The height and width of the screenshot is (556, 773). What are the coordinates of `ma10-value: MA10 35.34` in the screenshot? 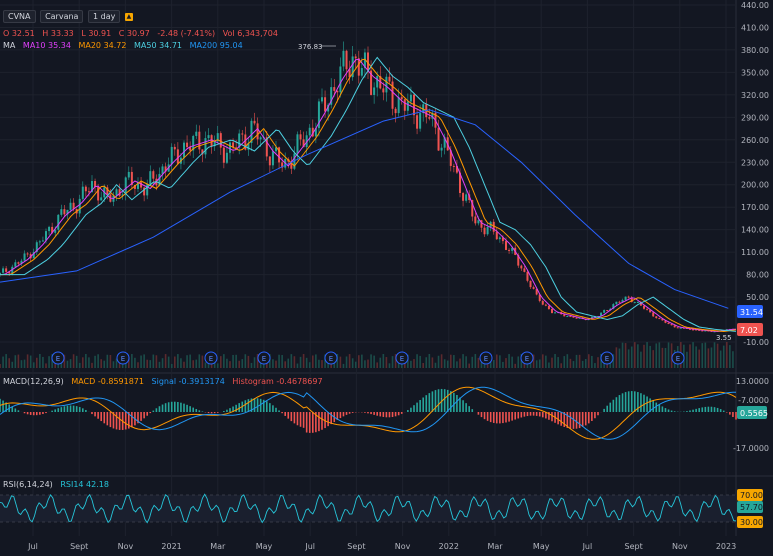 It's located at (46, 45).